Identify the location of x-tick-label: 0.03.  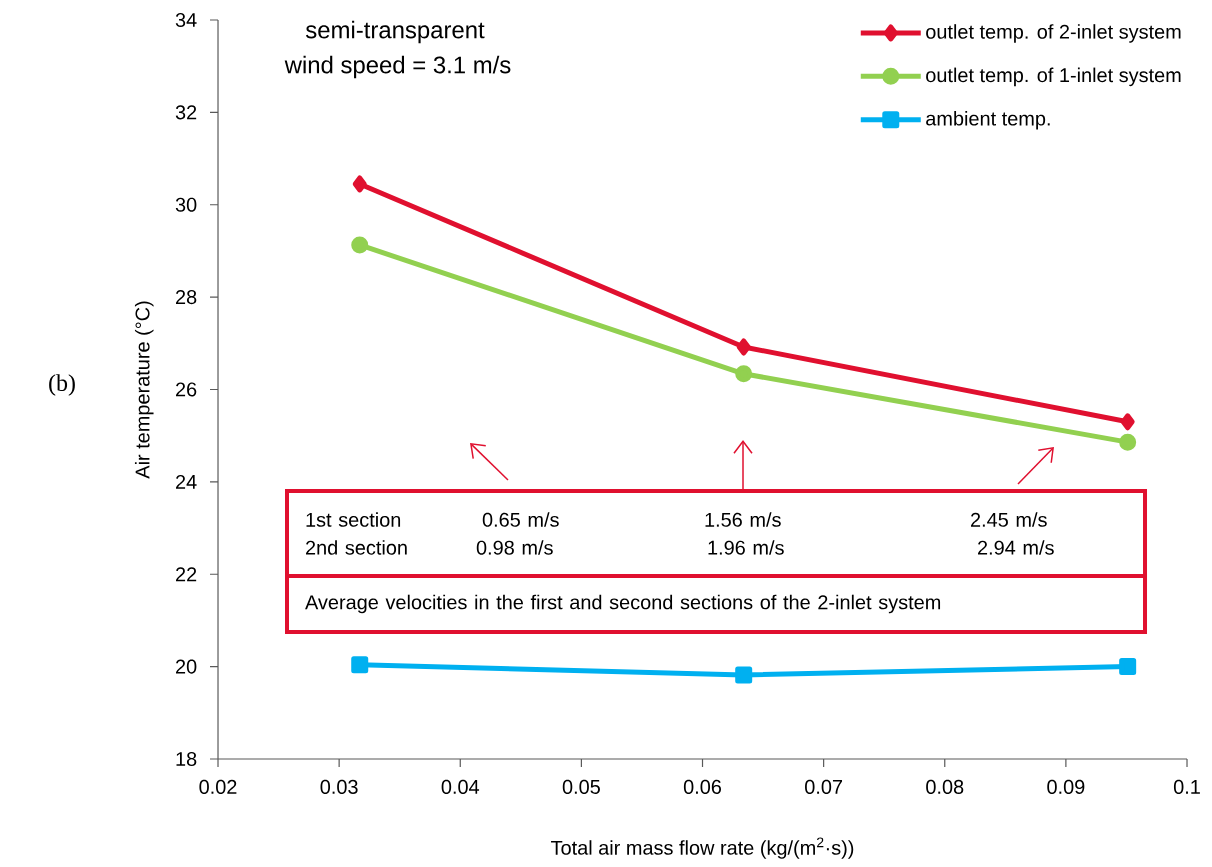
(339, 786).